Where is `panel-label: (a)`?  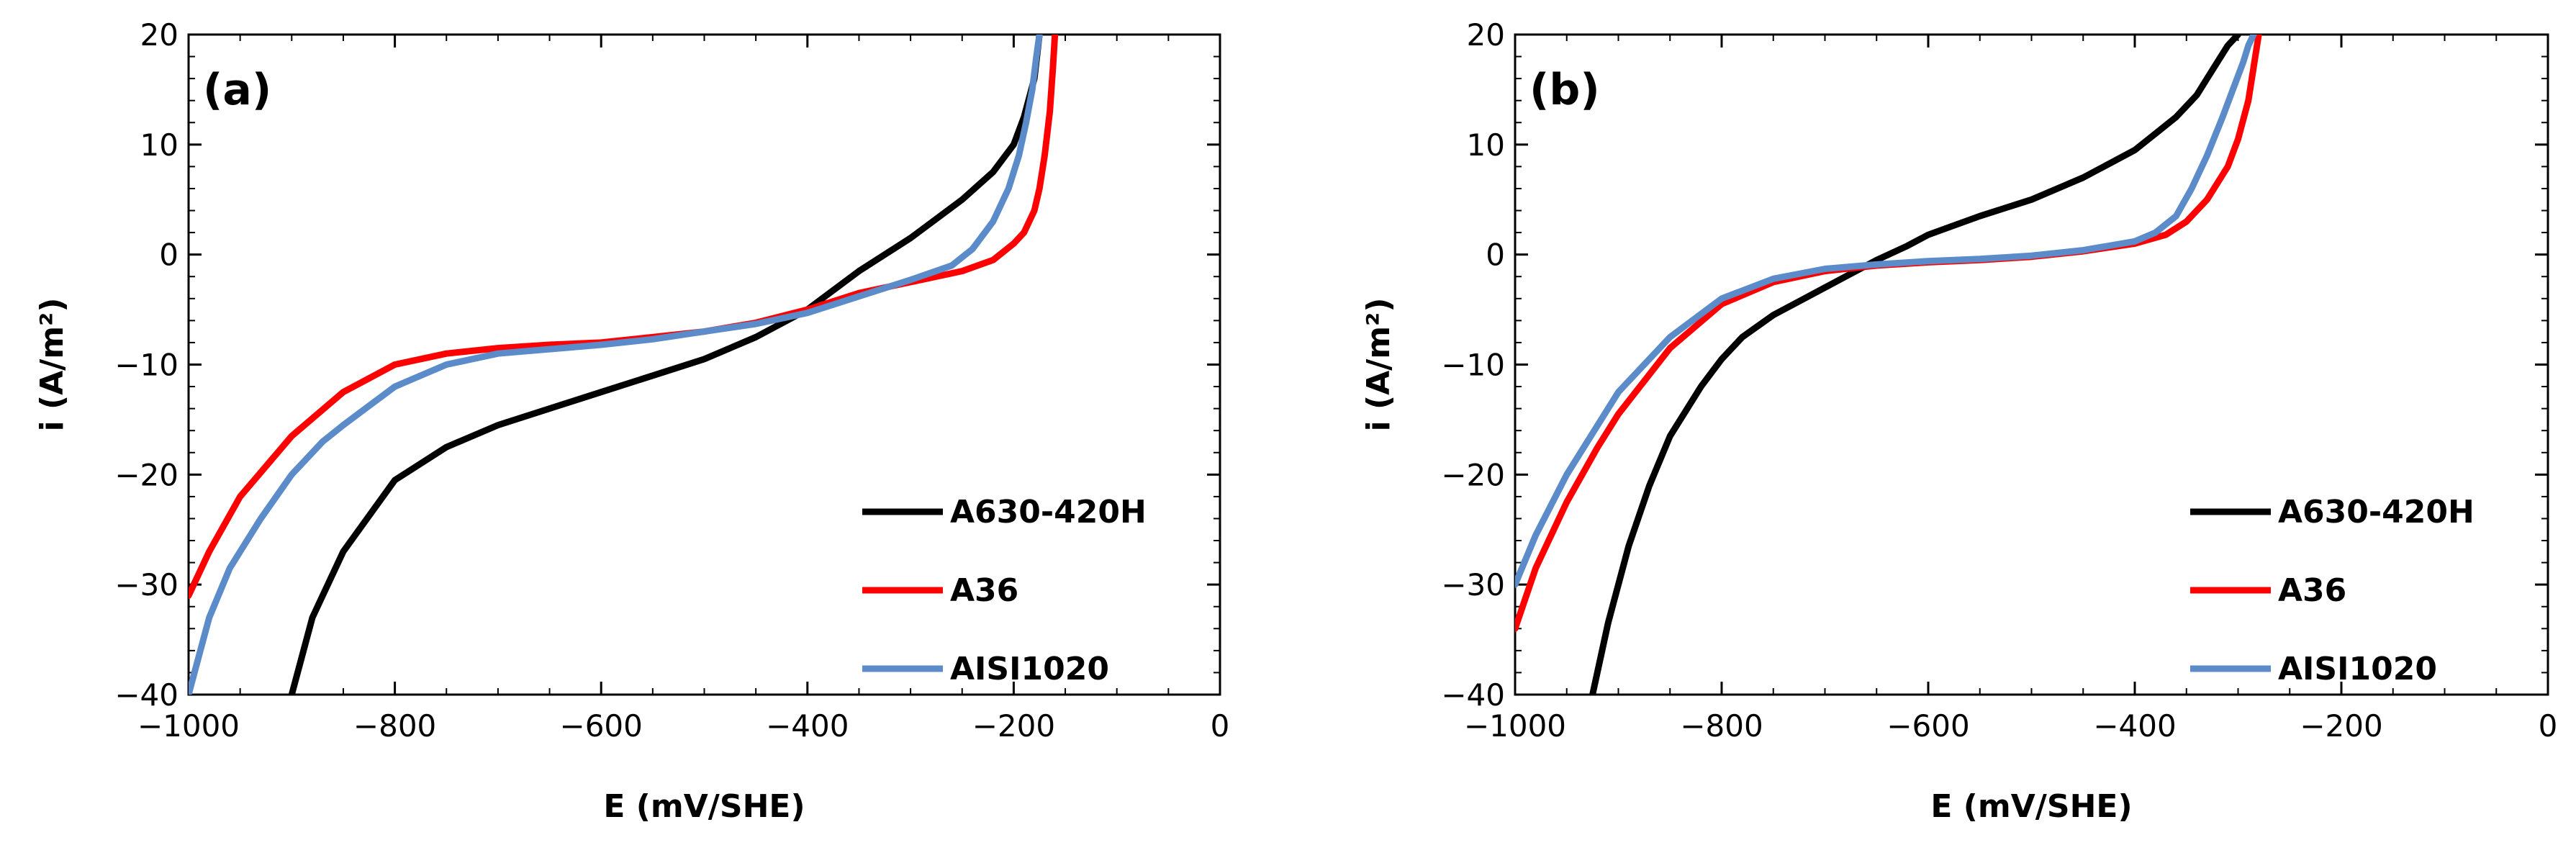 panel-label: (a) is located at coordinates (237, 90).